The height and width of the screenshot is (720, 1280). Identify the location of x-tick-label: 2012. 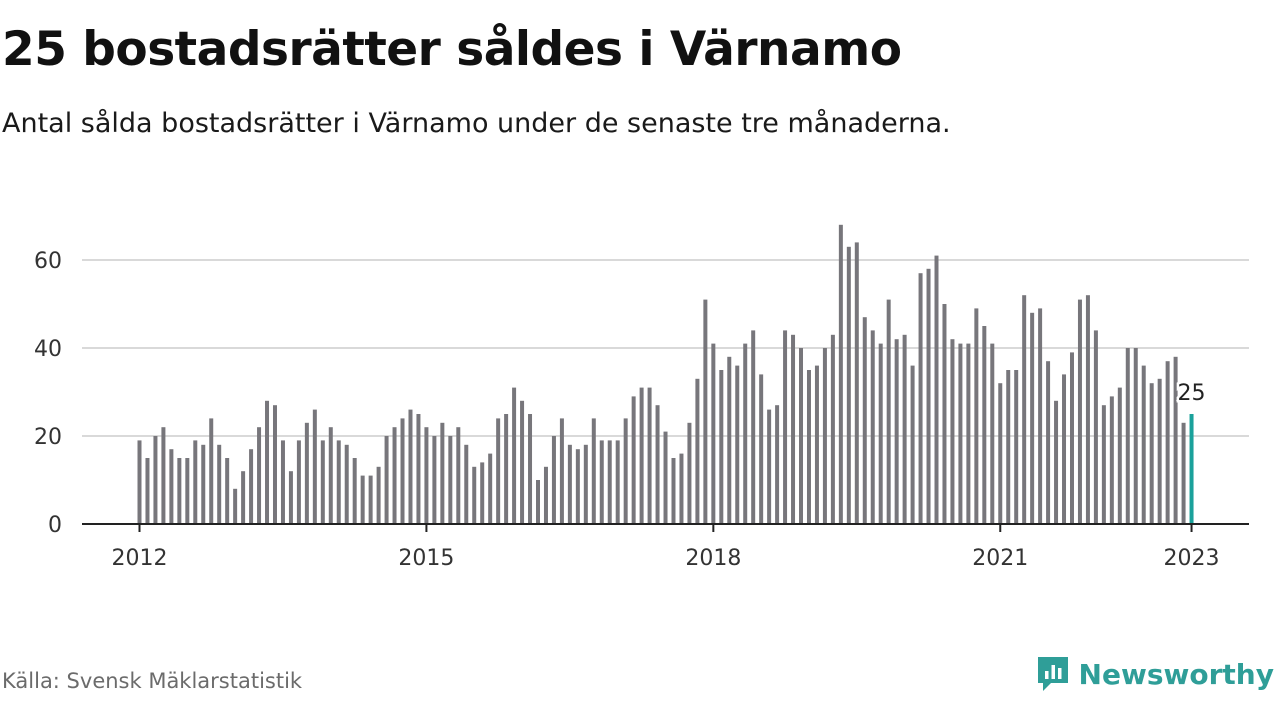
(140, 558).